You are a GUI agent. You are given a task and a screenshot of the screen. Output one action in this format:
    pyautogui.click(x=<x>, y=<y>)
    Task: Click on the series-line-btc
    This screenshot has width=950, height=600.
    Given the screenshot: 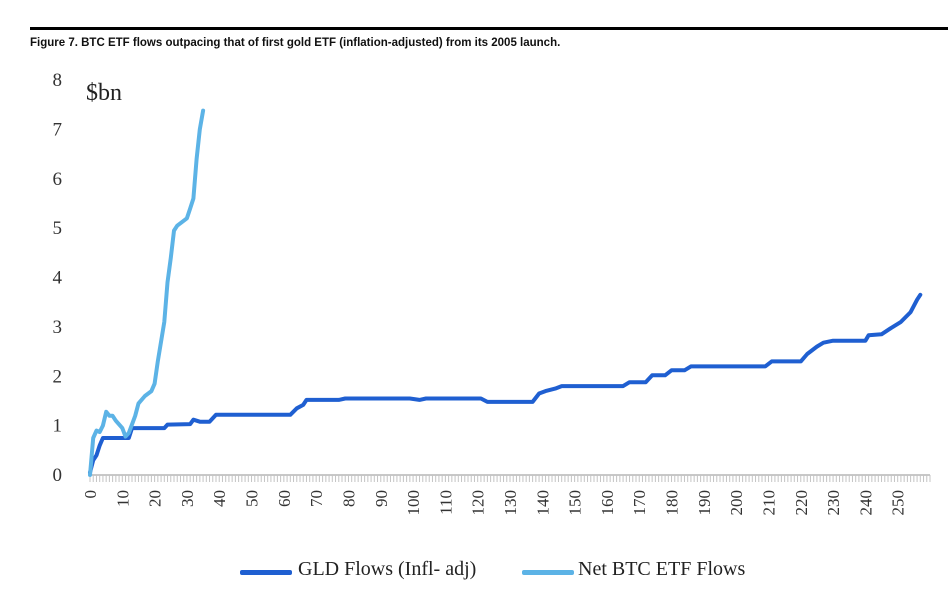 What is the action you would take?
    pyautogui.click(x=147, y=292)
    